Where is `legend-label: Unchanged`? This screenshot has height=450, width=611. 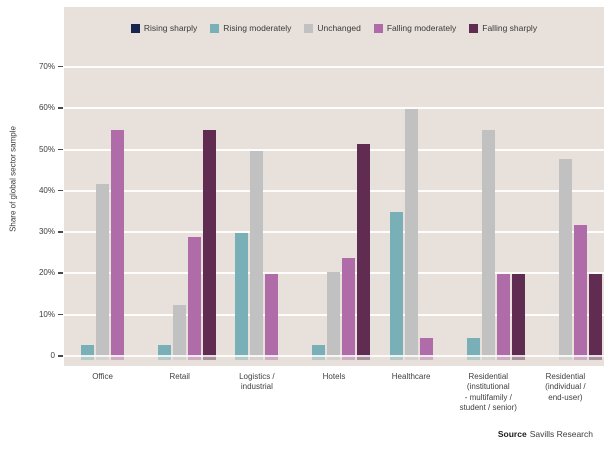 legend-label: Unchanged is located at coordinates (339, 28).